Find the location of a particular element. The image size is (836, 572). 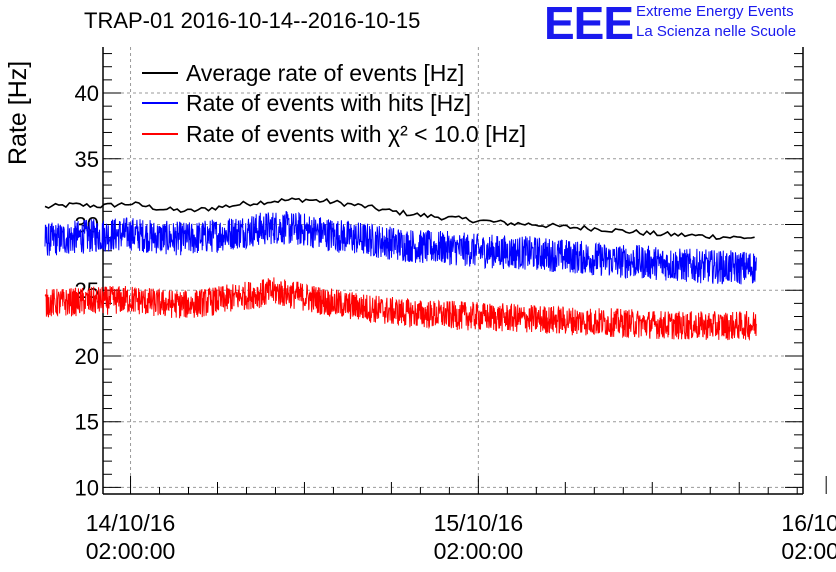

eee-logo: EEE is located at coordinates (589, 24).